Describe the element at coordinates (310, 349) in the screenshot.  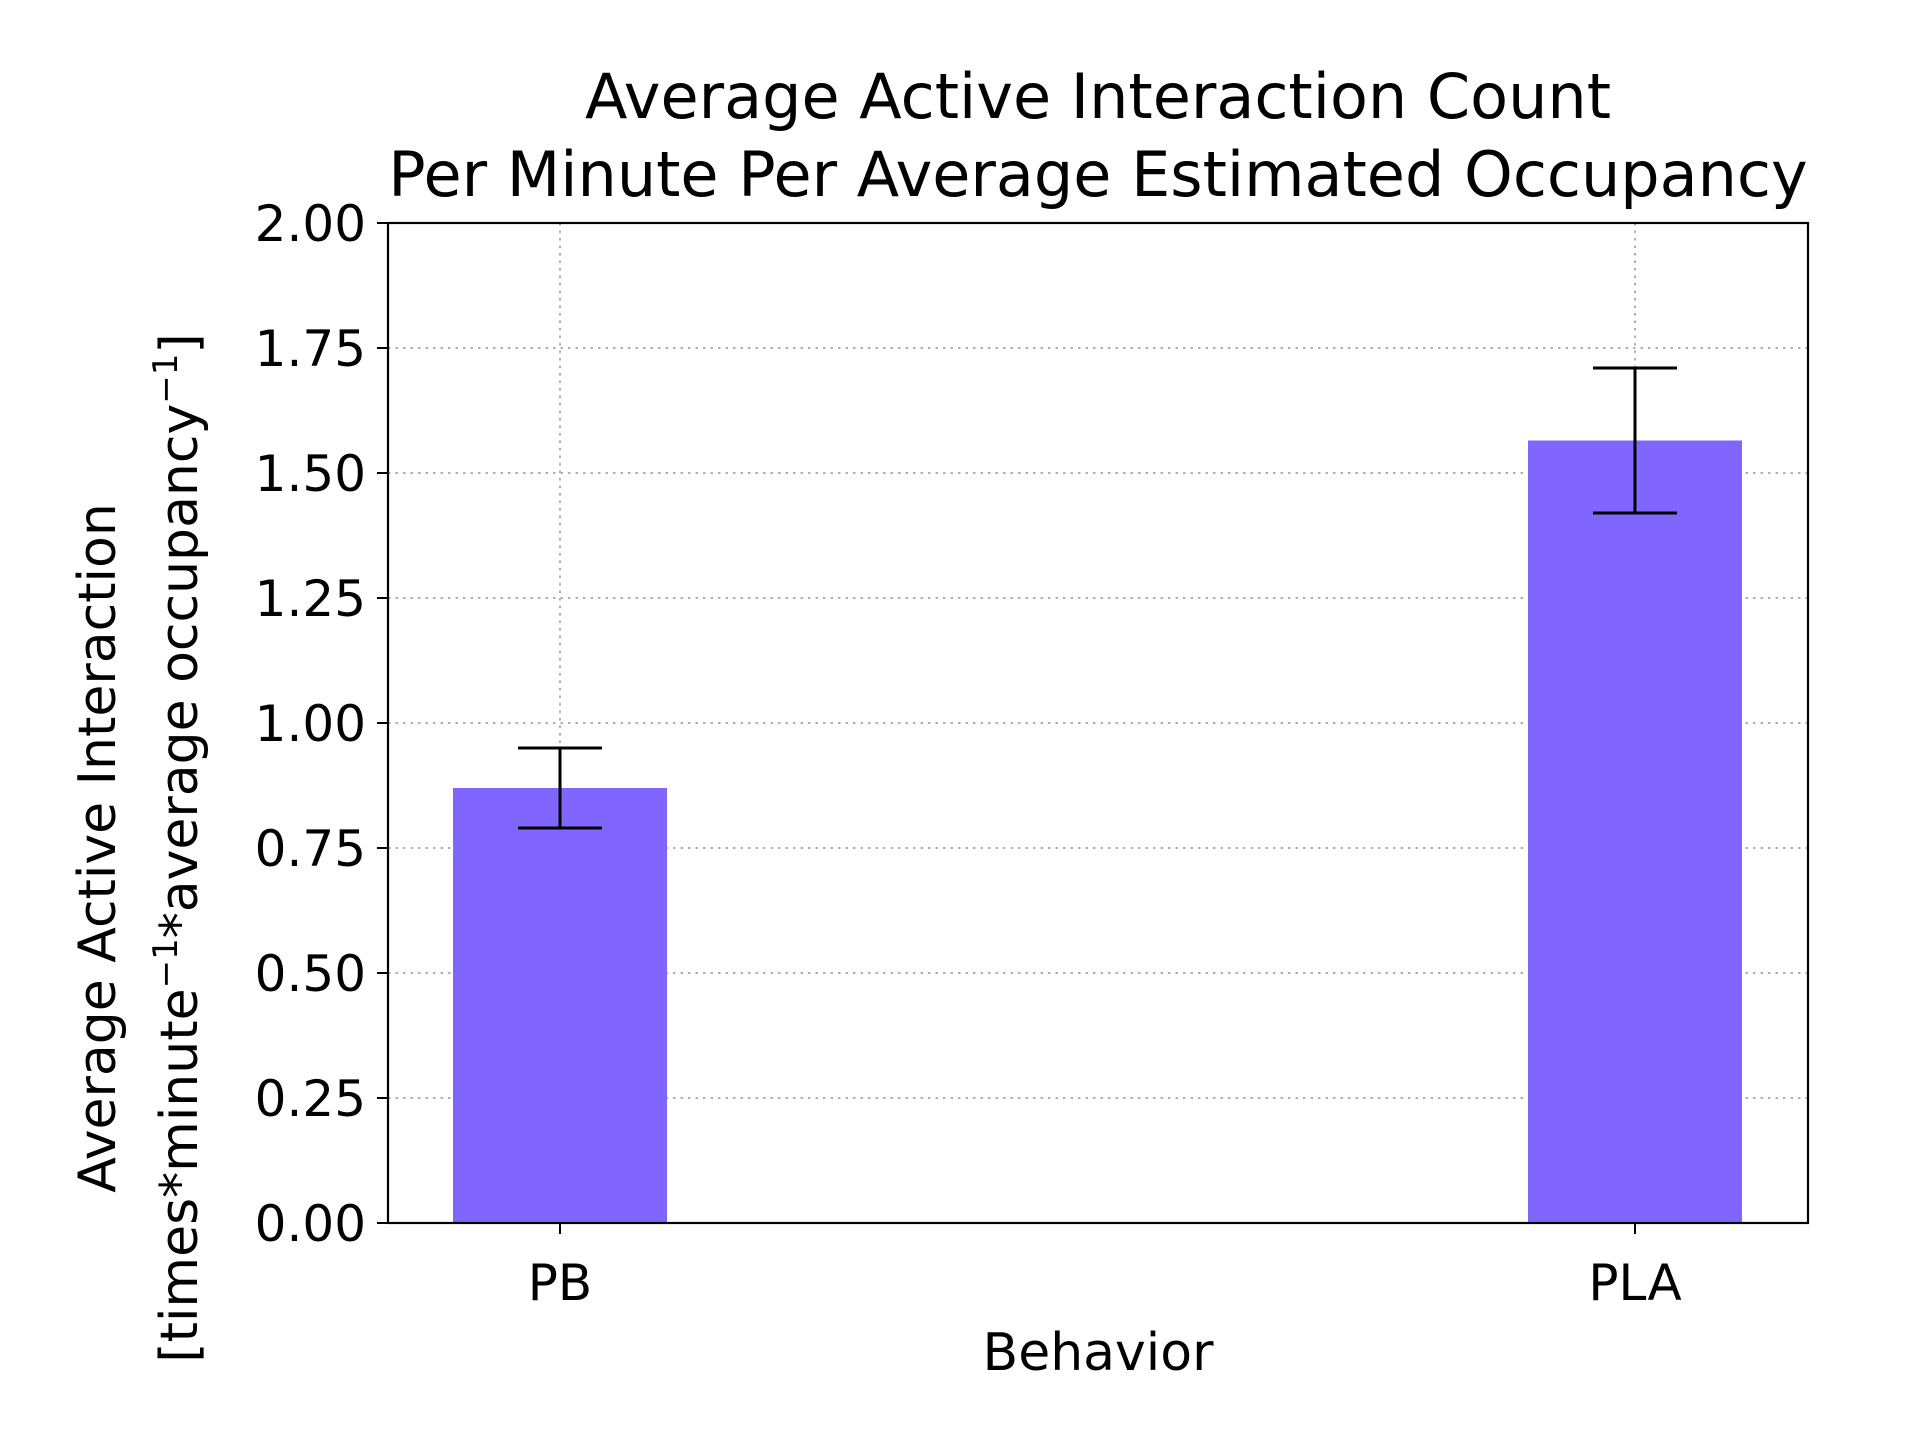
I see `y-tick-label: 1.75` at that location.